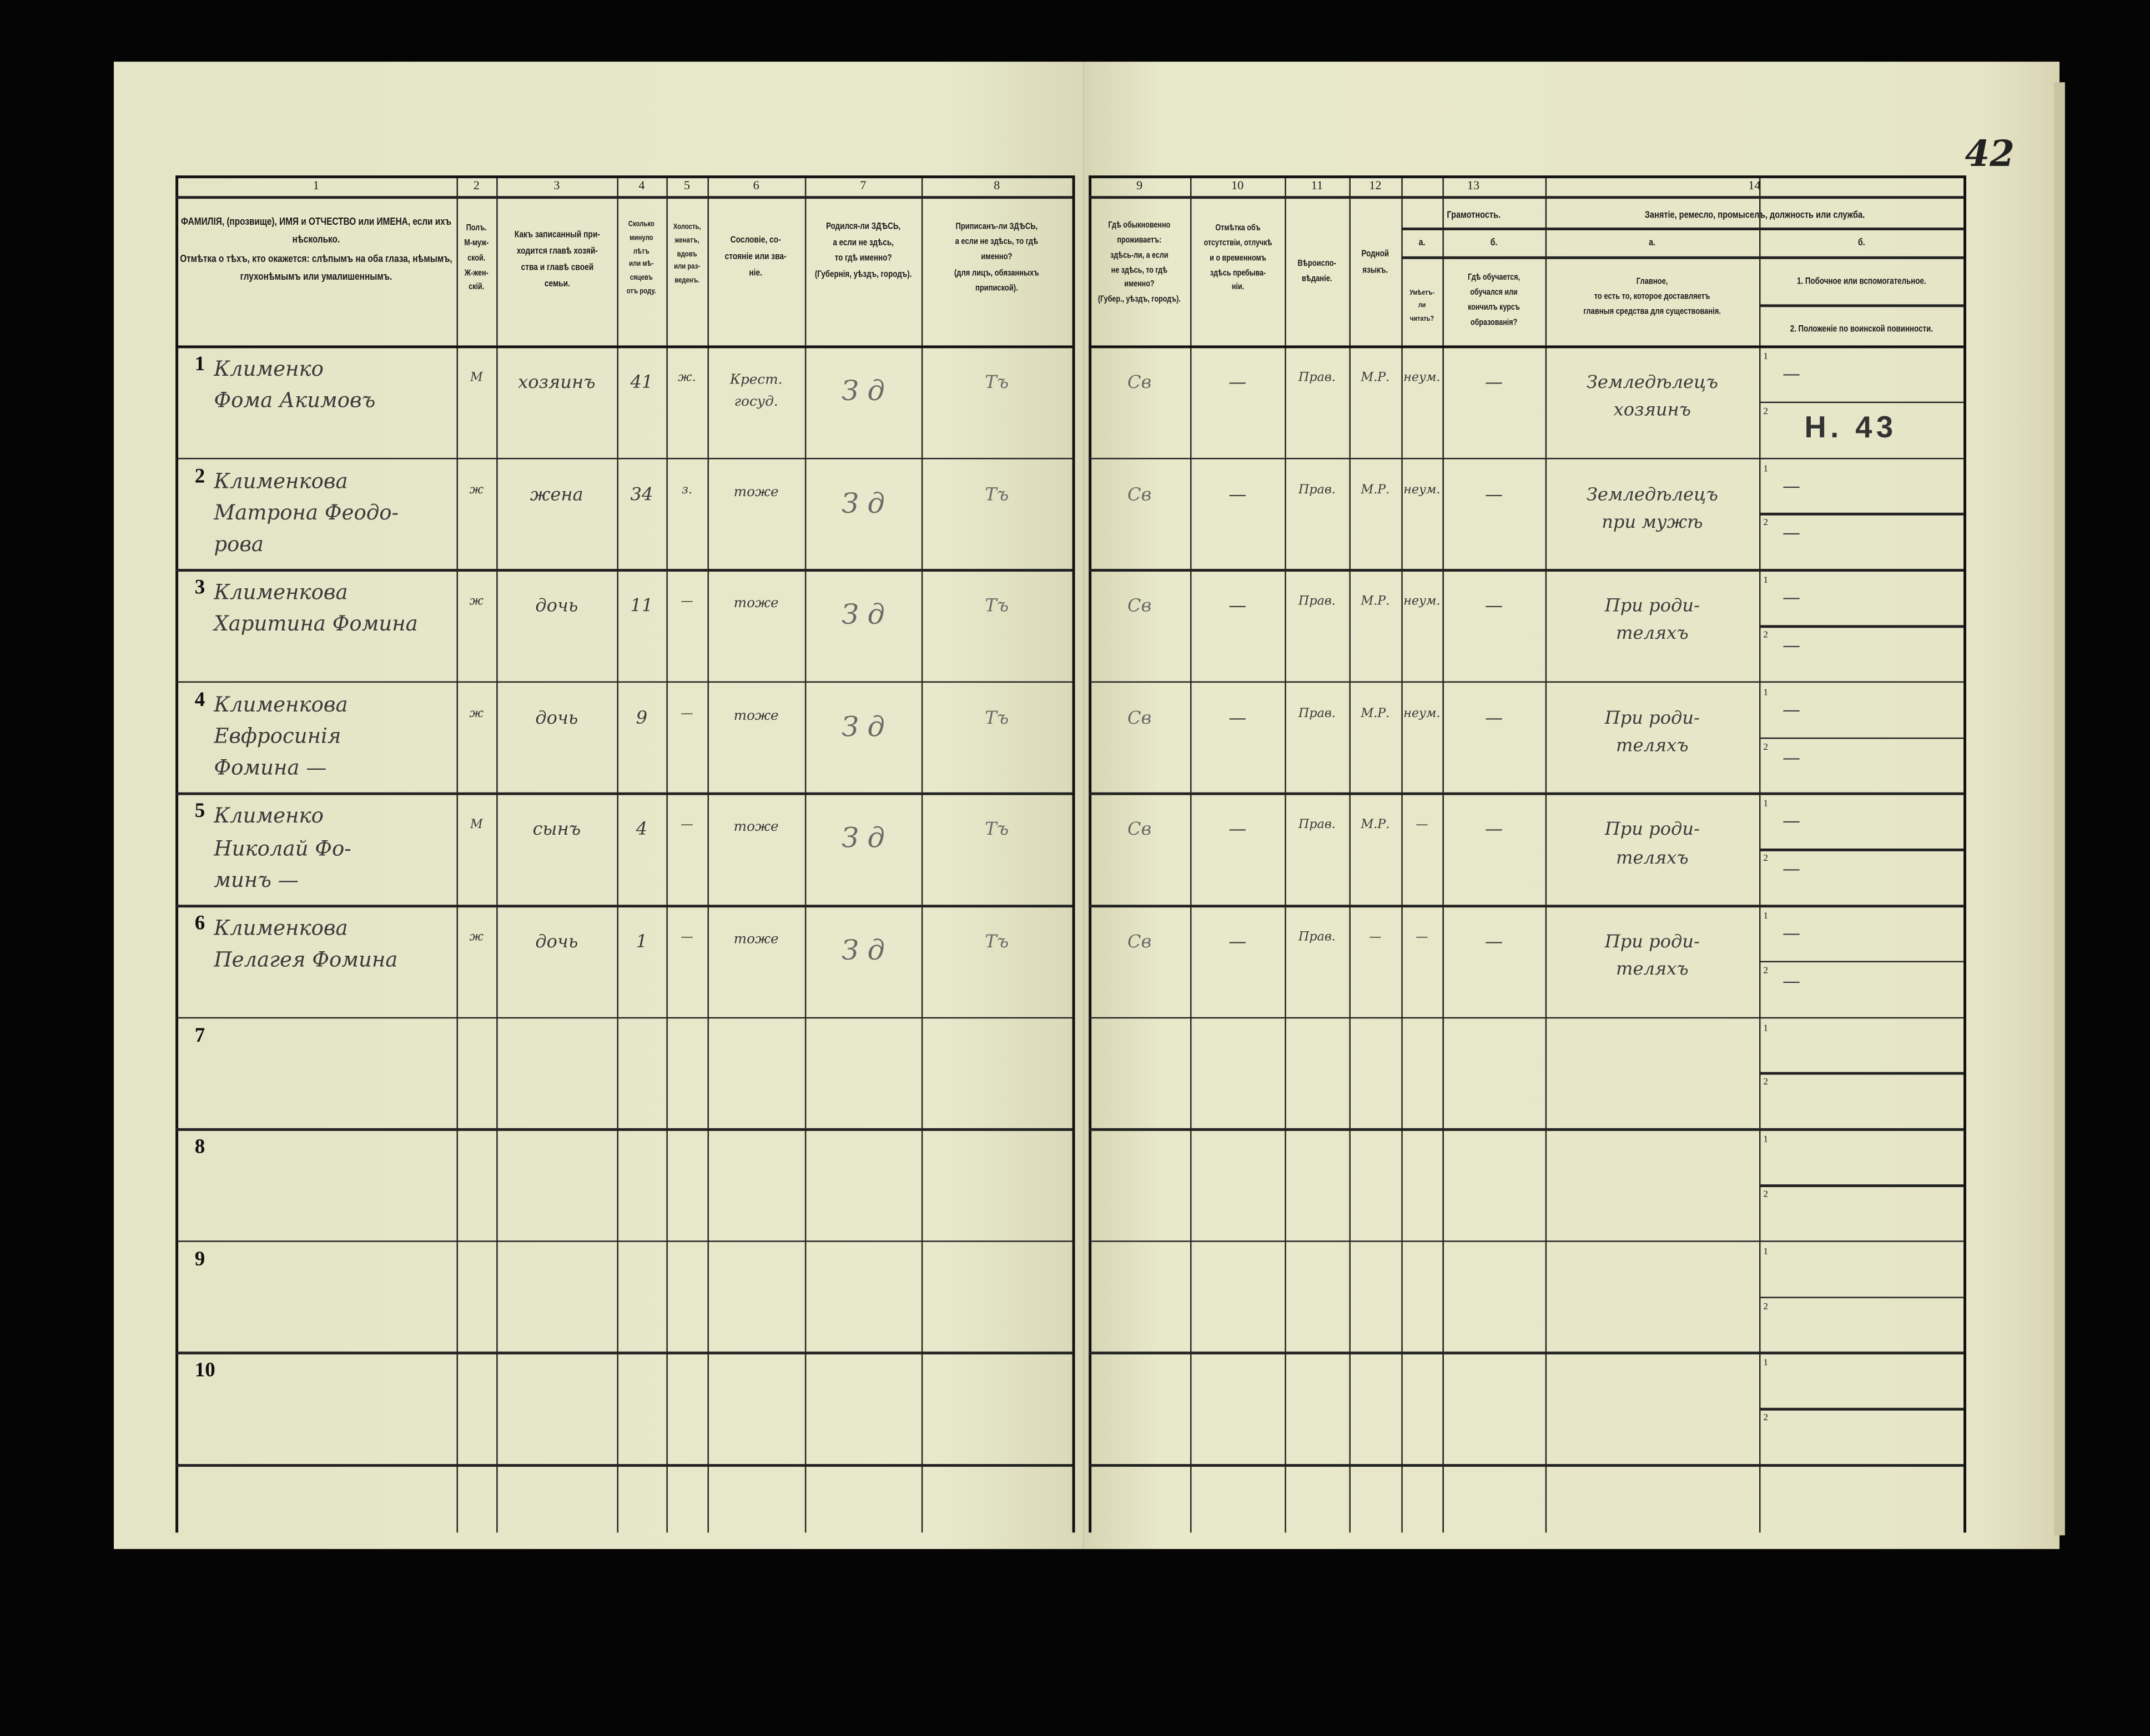  Describe the element at coordinates (1526, 177) in the screenshot. I see `top-border` at that location.